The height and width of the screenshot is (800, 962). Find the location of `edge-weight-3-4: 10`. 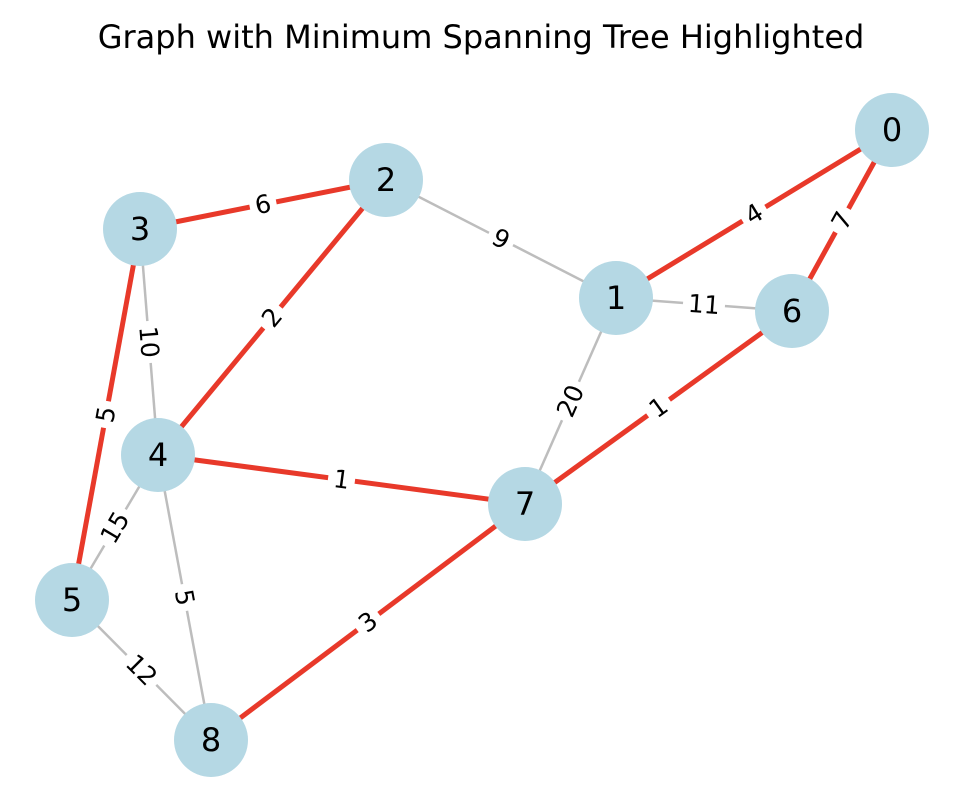

edge-weight-3-4: 10 is located at coordinates (149, 342).